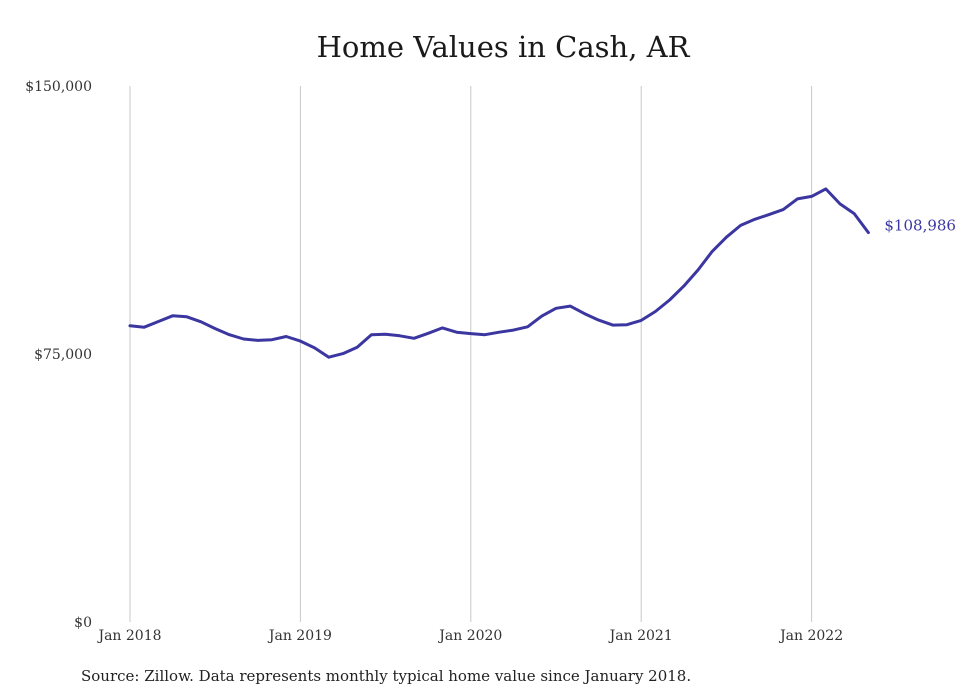  What do you see at coordinates (299, 636) in the screenshot?
I see `x-tick-label: Jan 2019` at bounding box center [299, 636].